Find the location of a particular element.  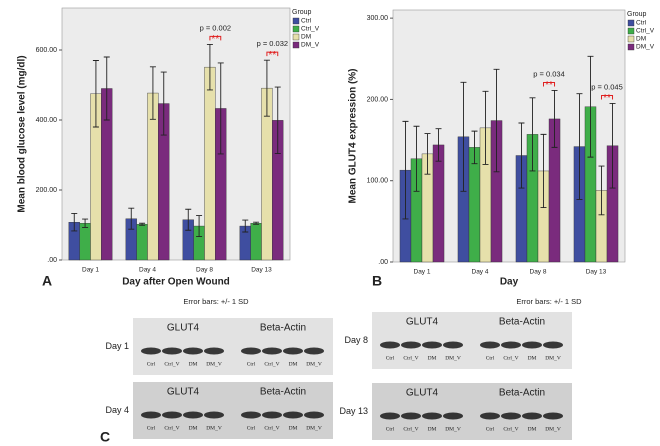

y-tick-label: .00 is located at coordinates (52, 260).